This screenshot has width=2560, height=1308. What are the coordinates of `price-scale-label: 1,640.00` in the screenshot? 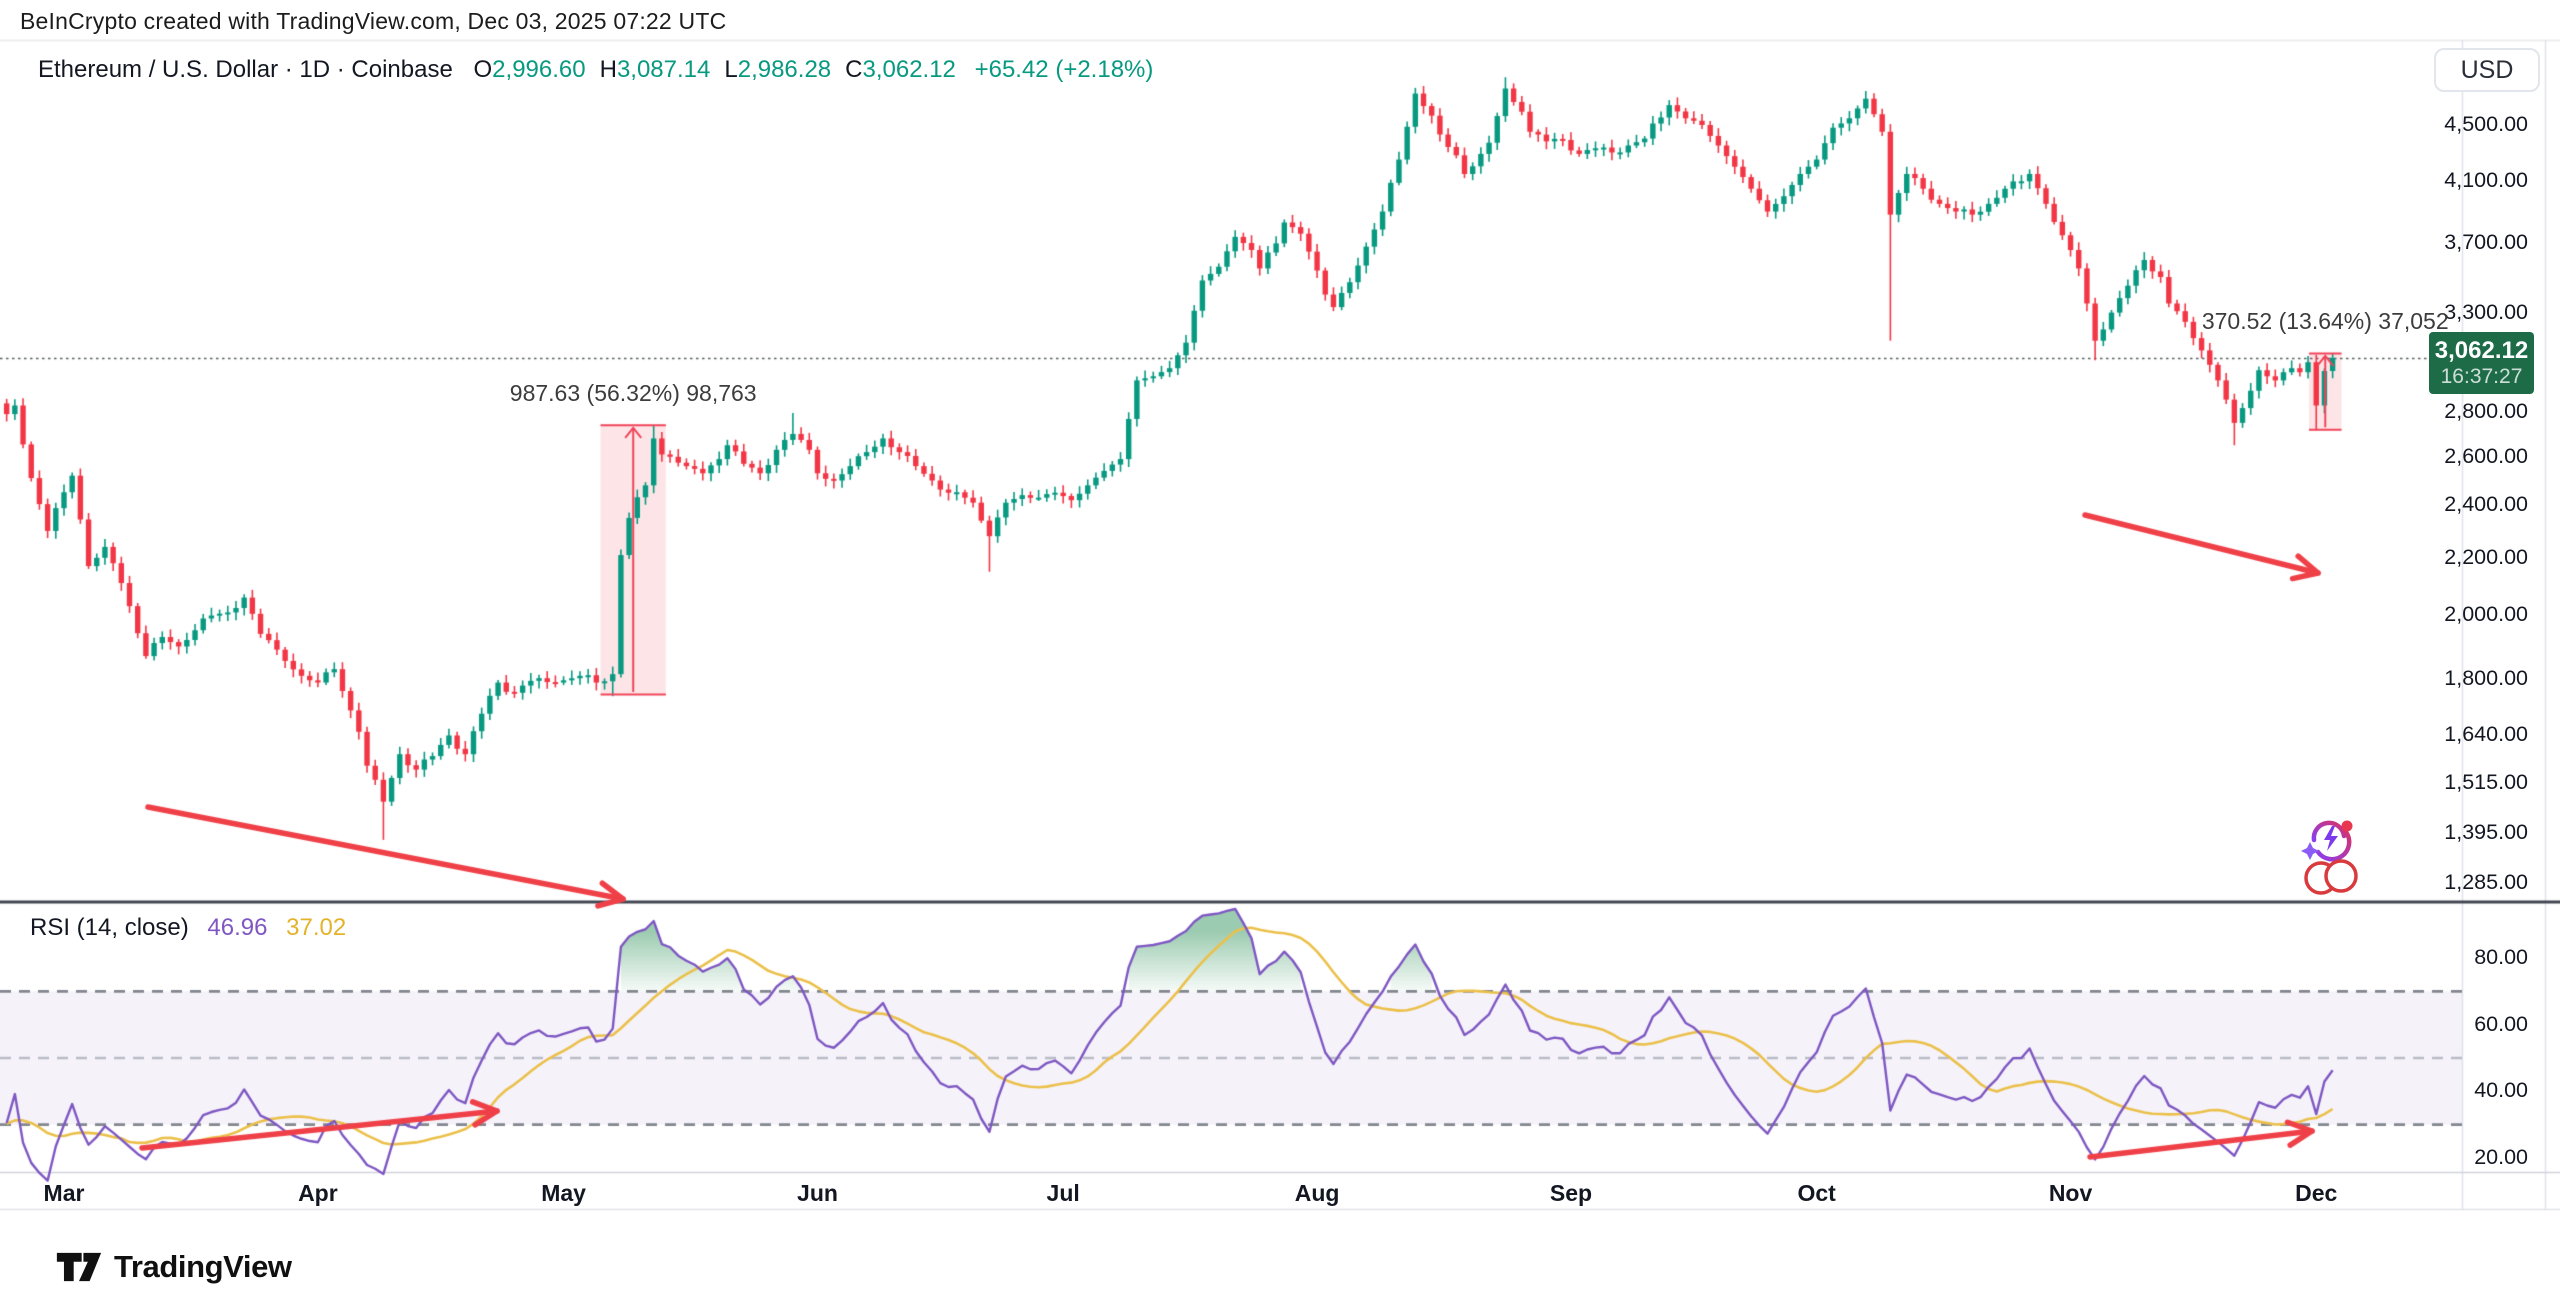 It's located at (2486, 734).